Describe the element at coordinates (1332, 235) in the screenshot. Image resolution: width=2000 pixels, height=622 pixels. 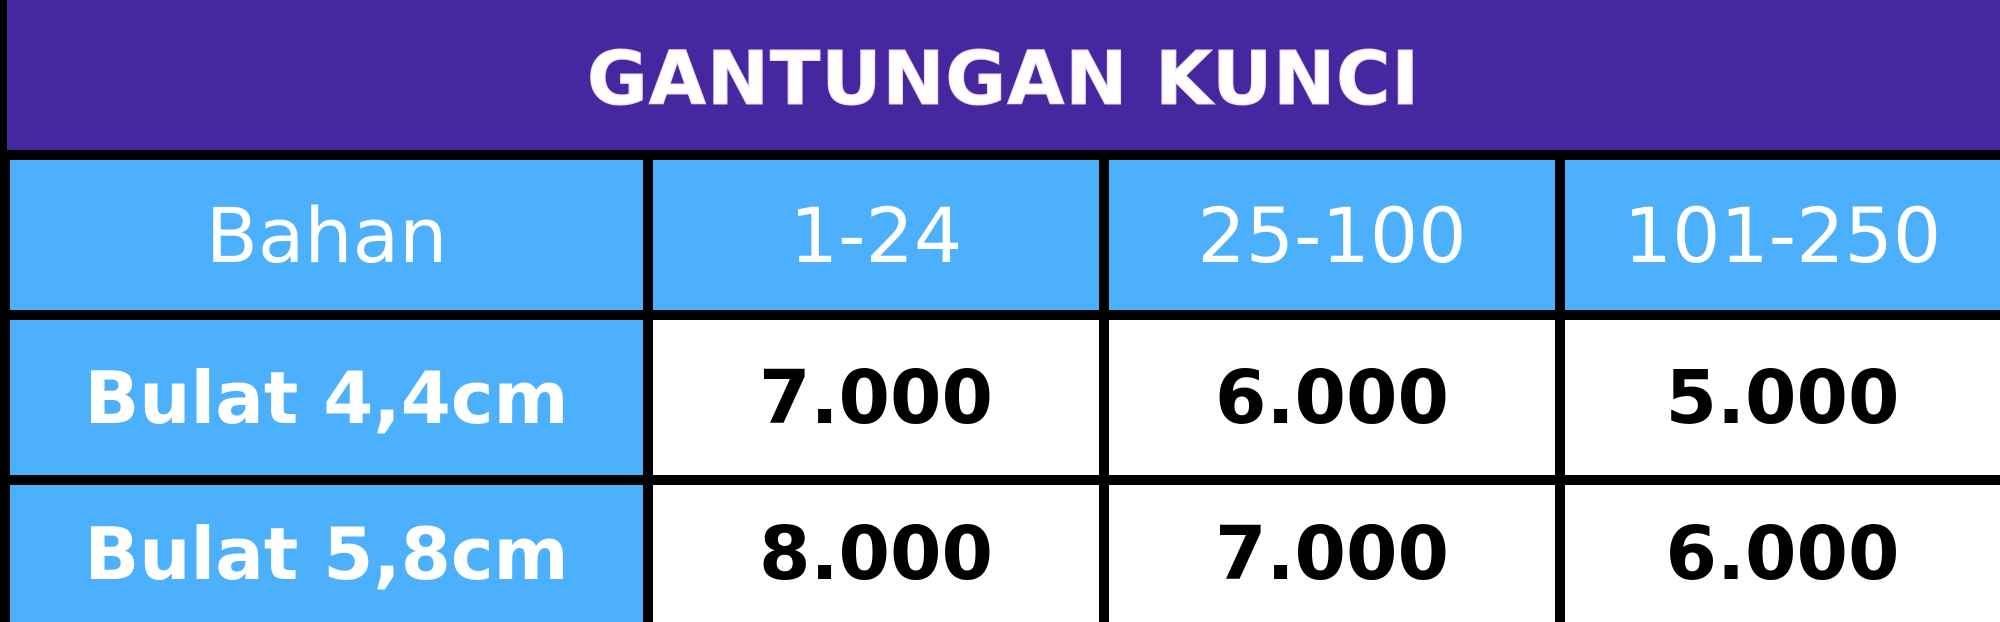
I see `column-header-qty-25-100: 25-100` at that location.